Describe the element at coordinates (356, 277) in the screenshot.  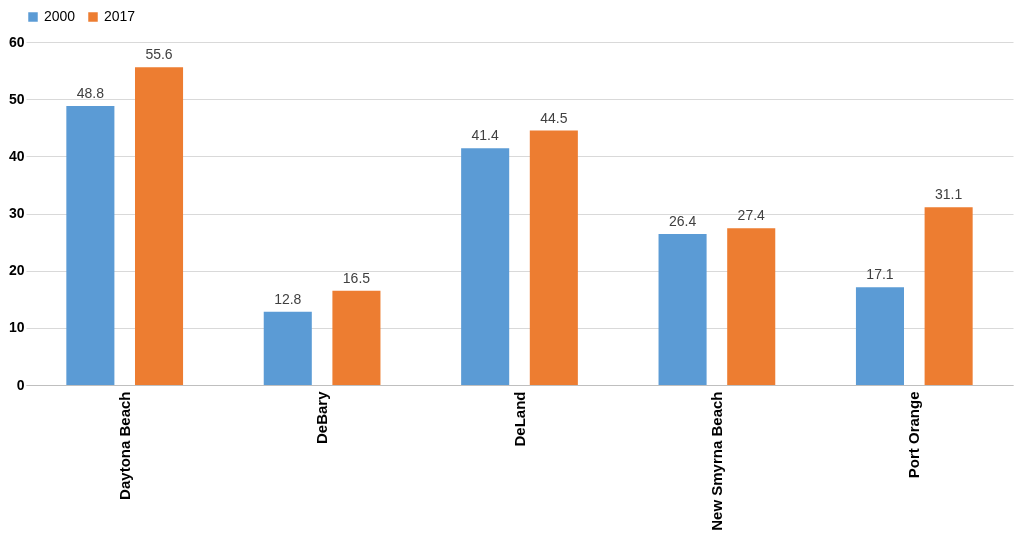
I see `data-label: 16.5` at that location.